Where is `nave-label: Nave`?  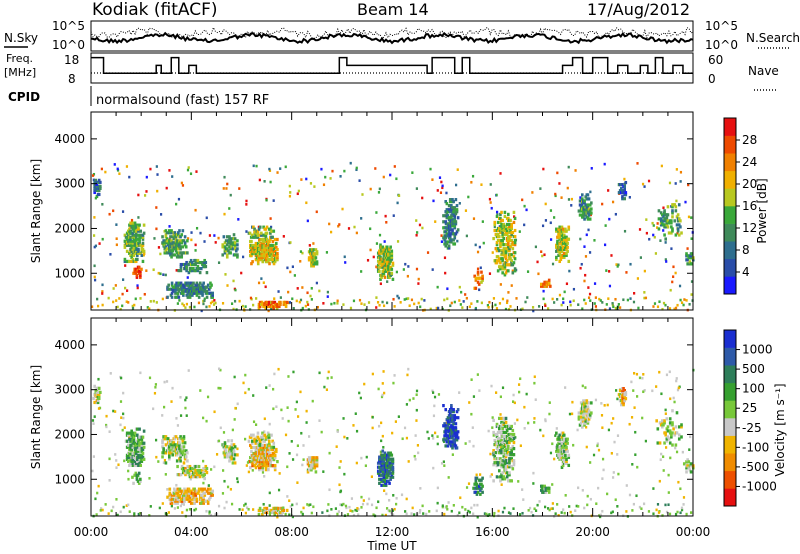 nave-label: Nave is located at coordinates (763, 71).